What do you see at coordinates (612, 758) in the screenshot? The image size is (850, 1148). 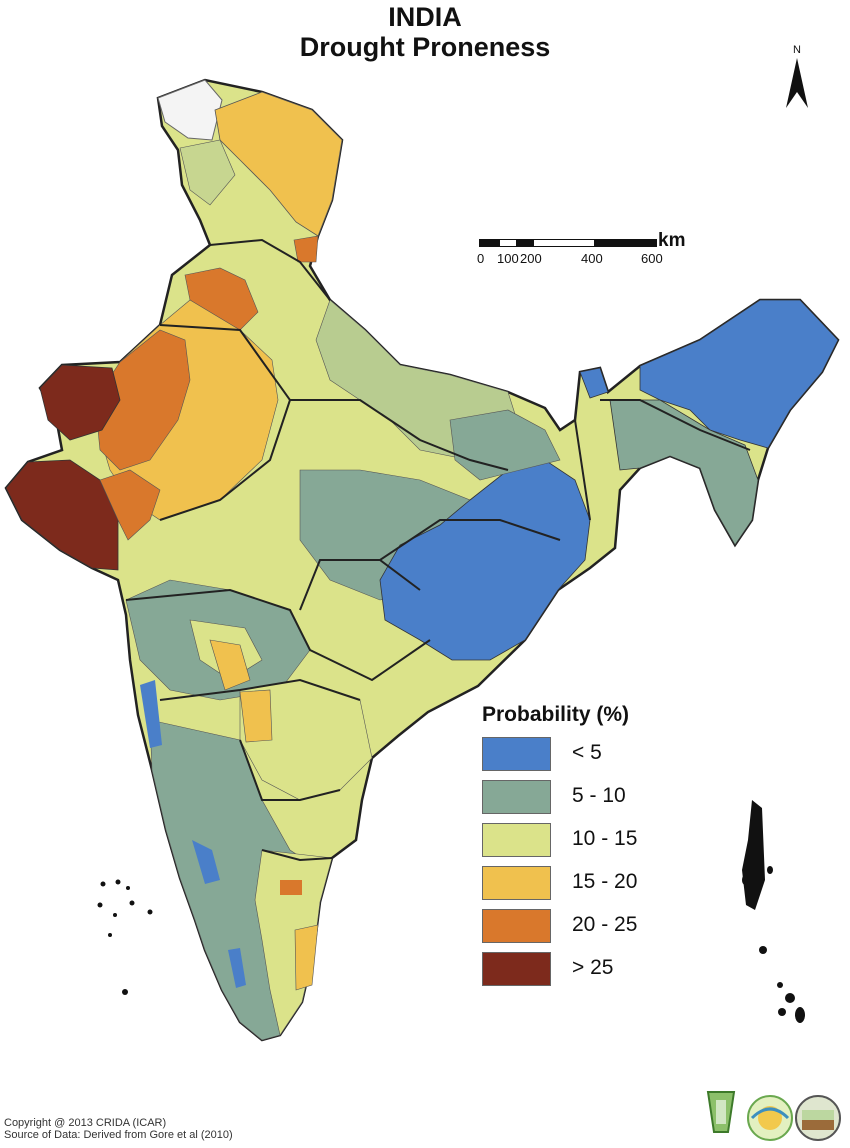 I see `legend-item: < 5` at bounding box center [612, 758].